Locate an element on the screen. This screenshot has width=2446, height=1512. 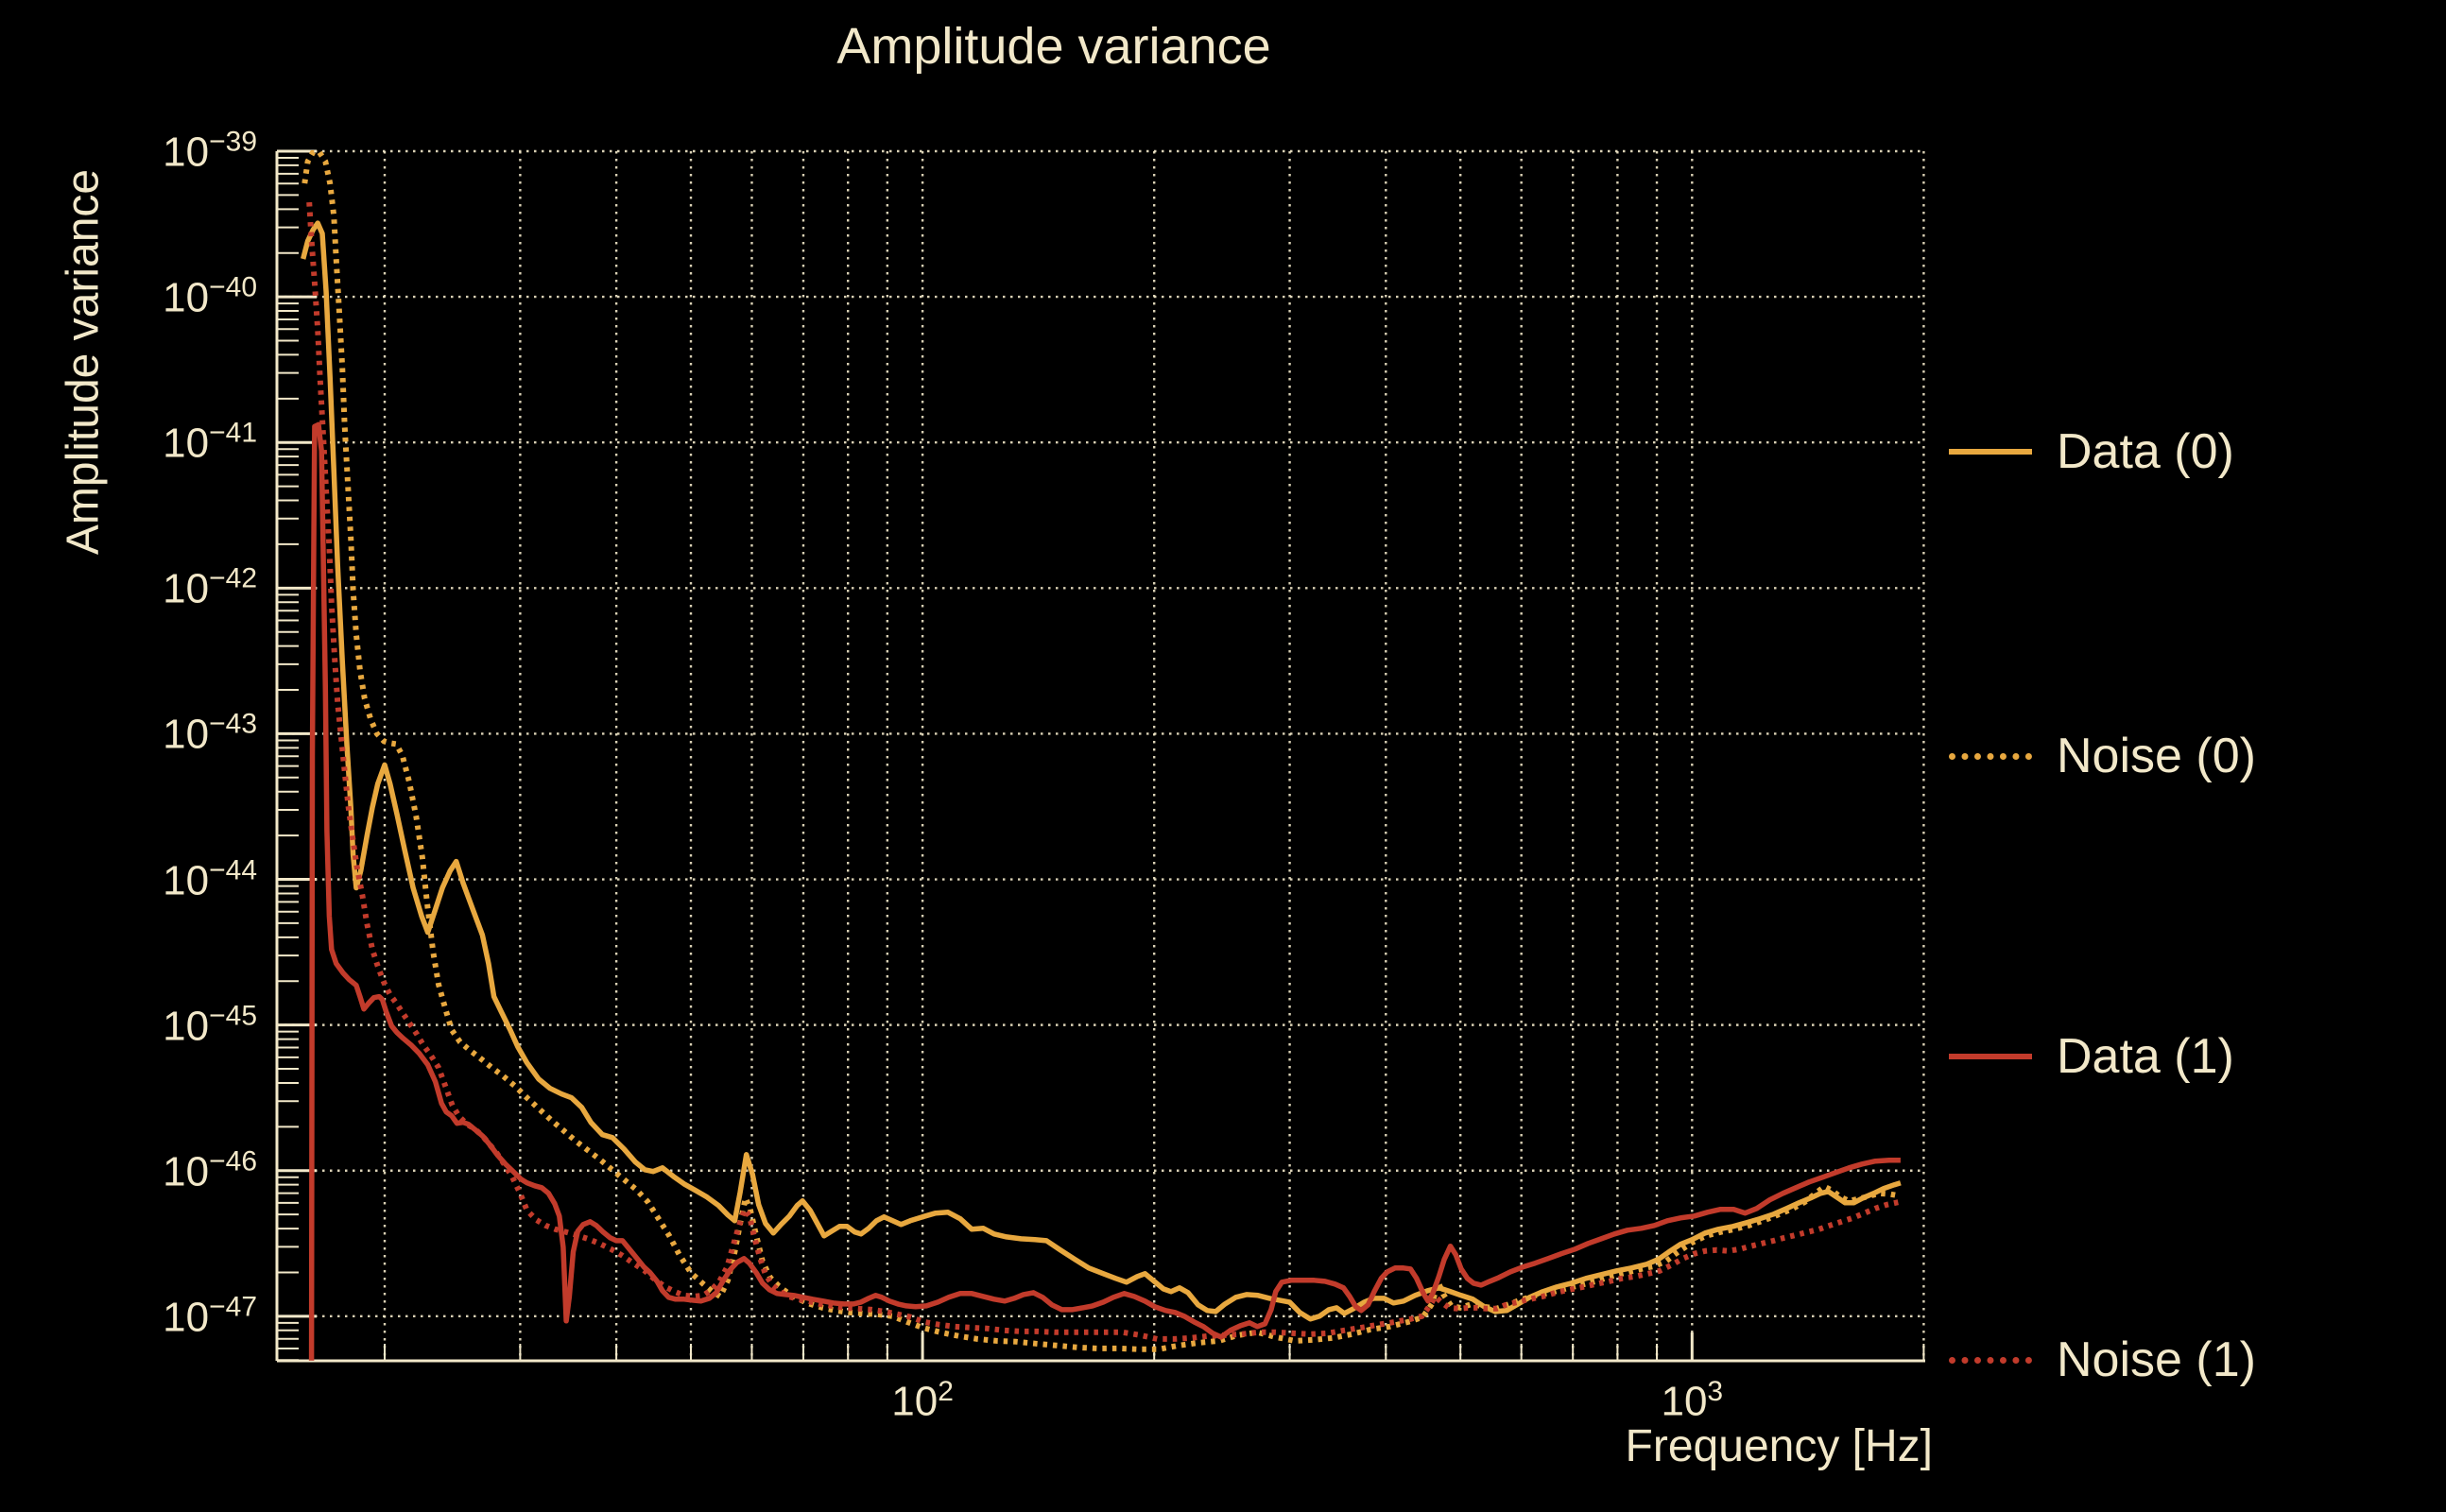
y-tick-label: 10−41 is located at coordinates (210, 442).